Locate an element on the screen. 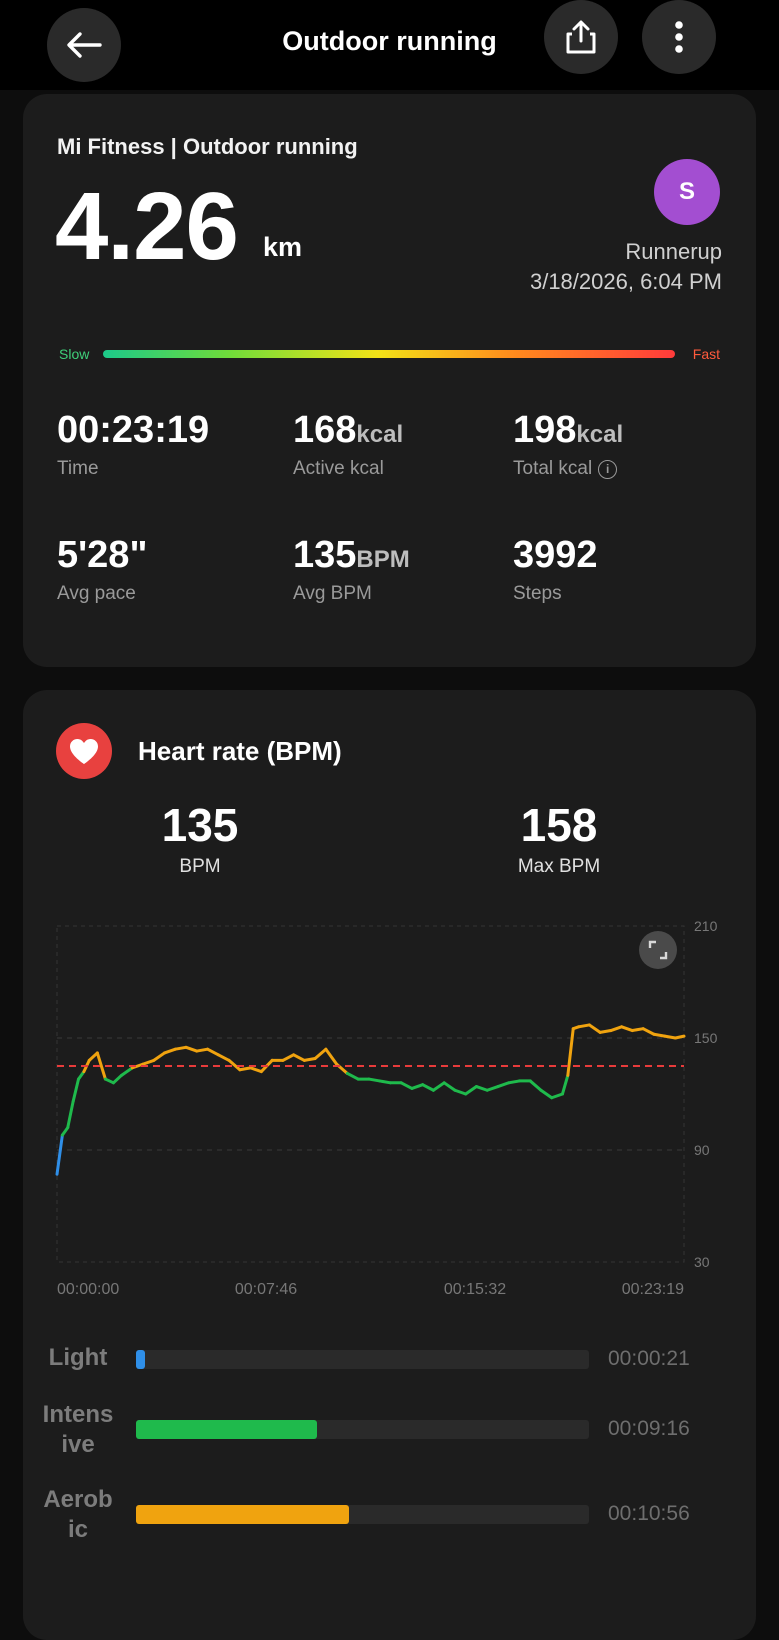 Image resolution: width=779 pixels, height=1640 pixels. pace-scale-fast-label: Fast is located at coordinates (706, 354).